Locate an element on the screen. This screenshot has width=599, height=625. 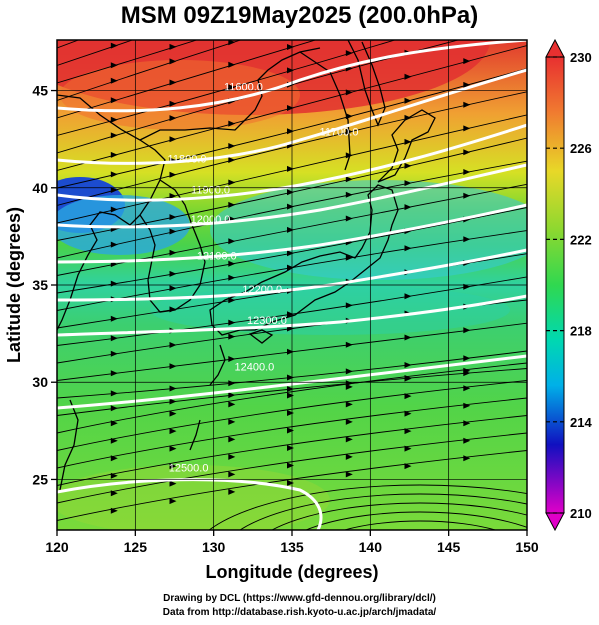
y-axis: 25 30 35 40 45 is located at coordinates (44, 285).